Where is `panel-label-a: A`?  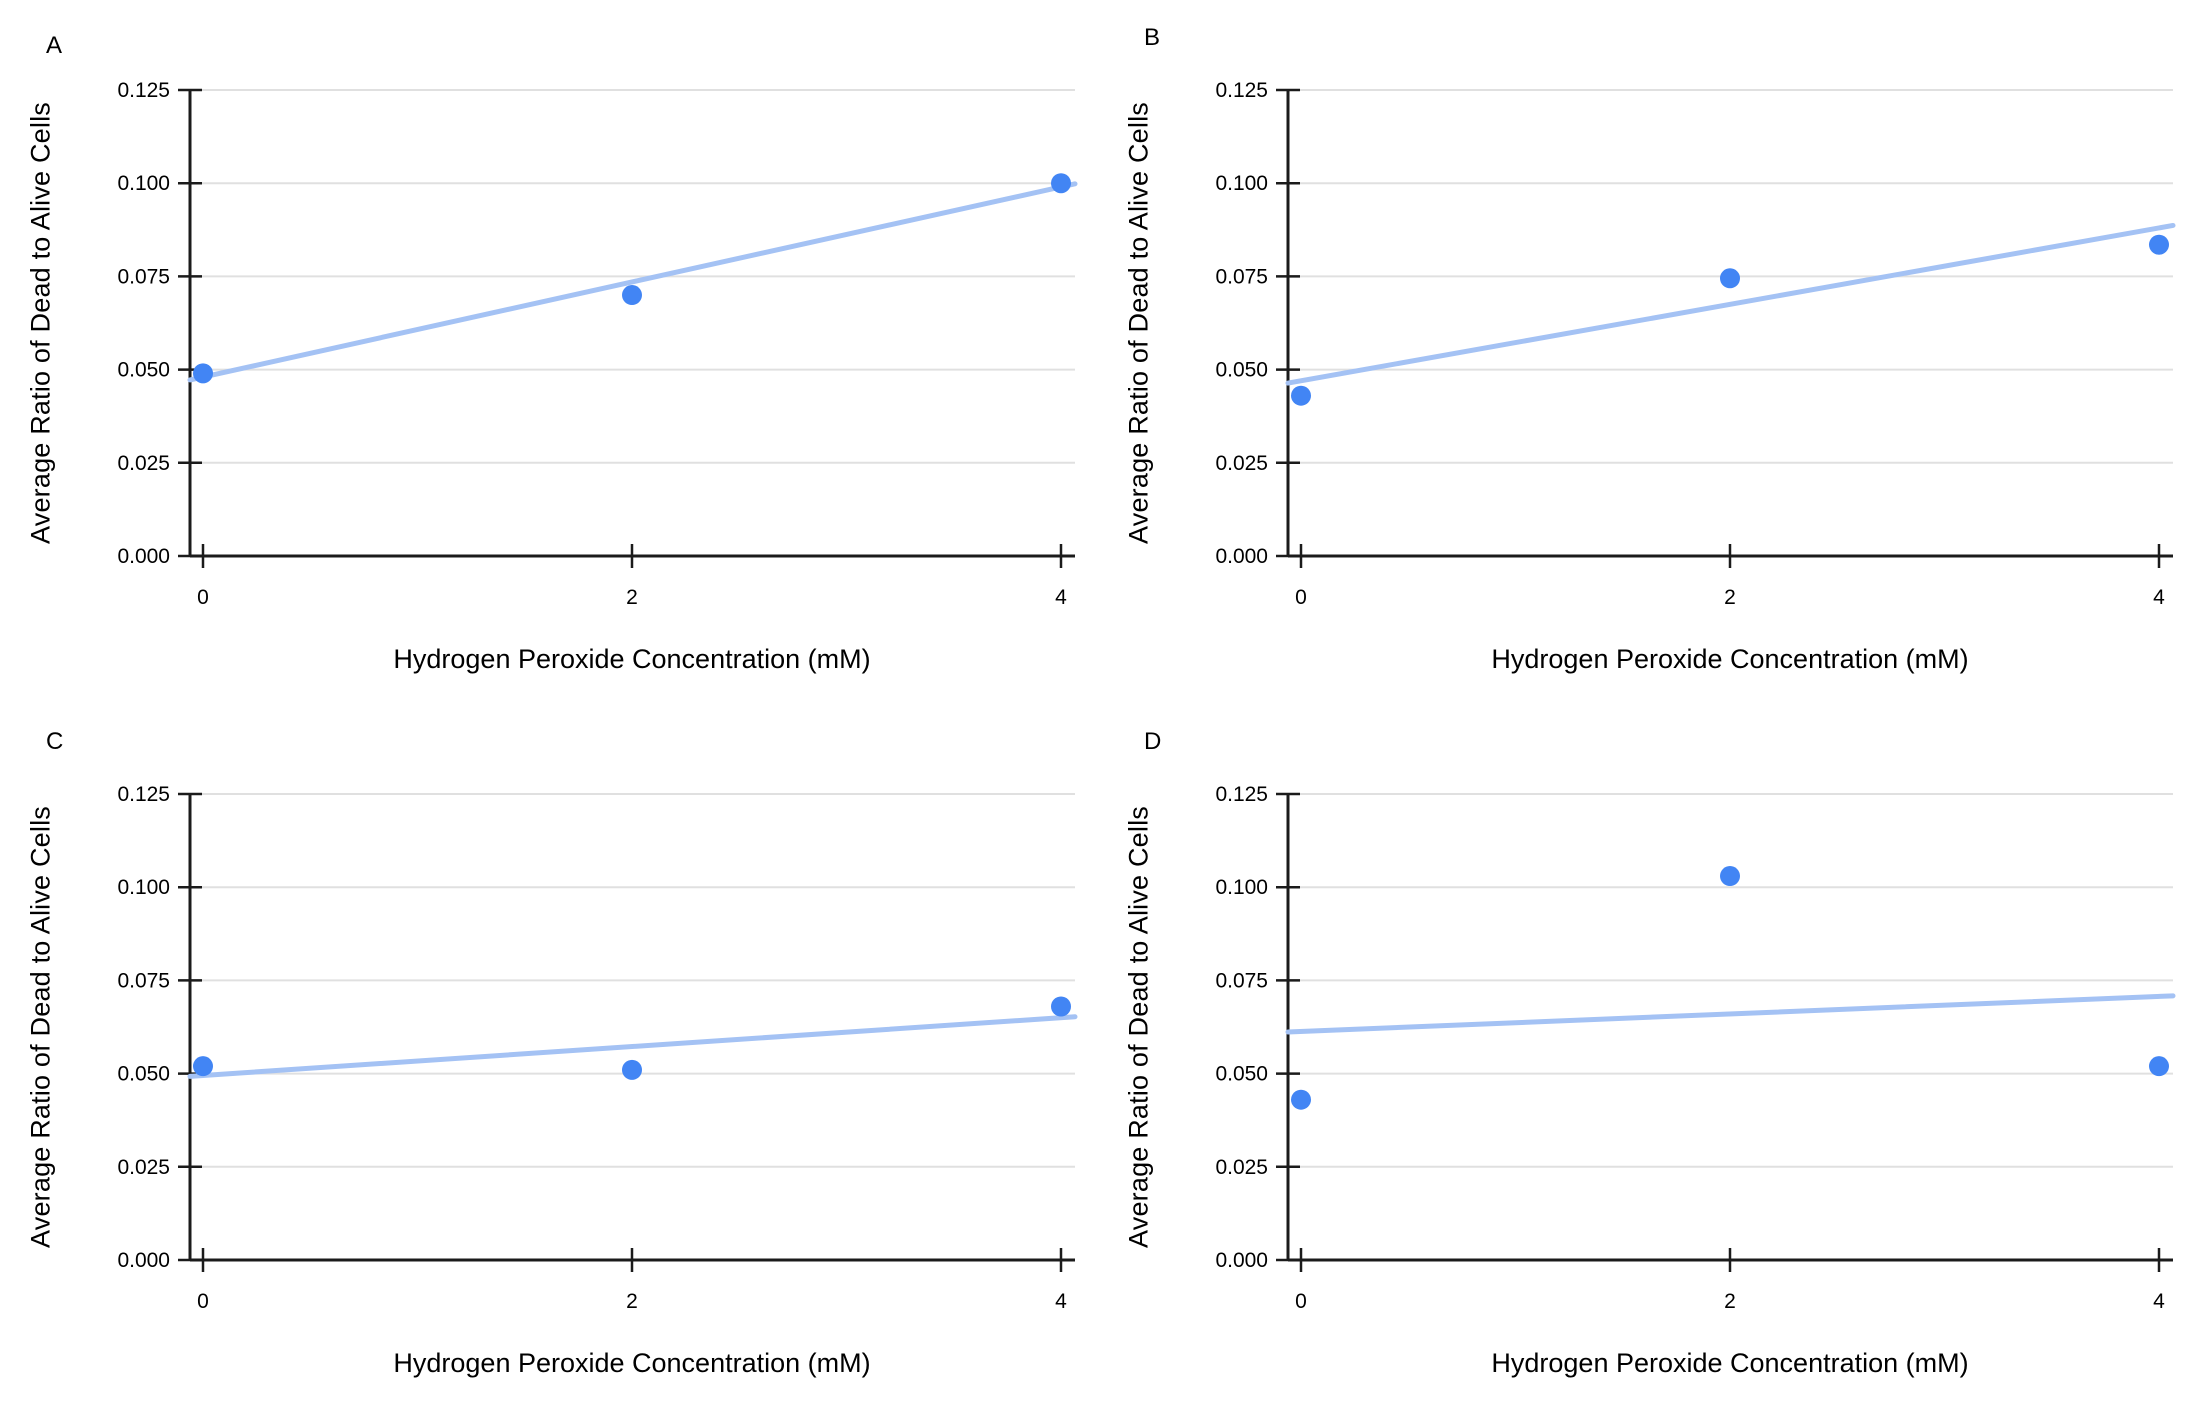
panel-label-a: A is located at coordinates (54, 45).